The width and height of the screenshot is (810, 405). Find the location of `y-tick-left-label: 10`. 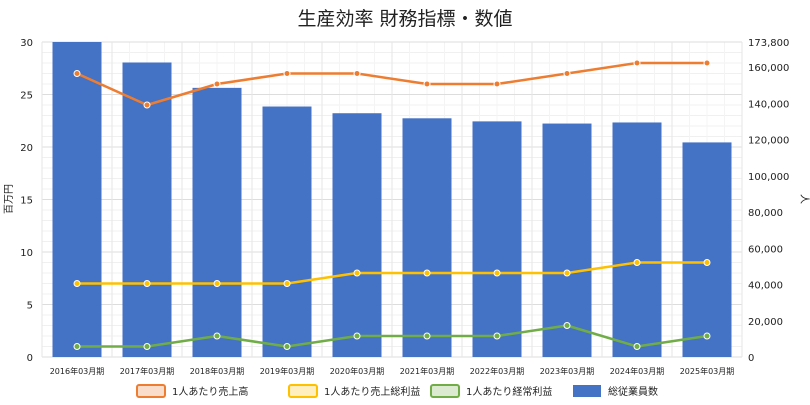

y-tick-left-label: 10 is located at coordinates (26, 253).